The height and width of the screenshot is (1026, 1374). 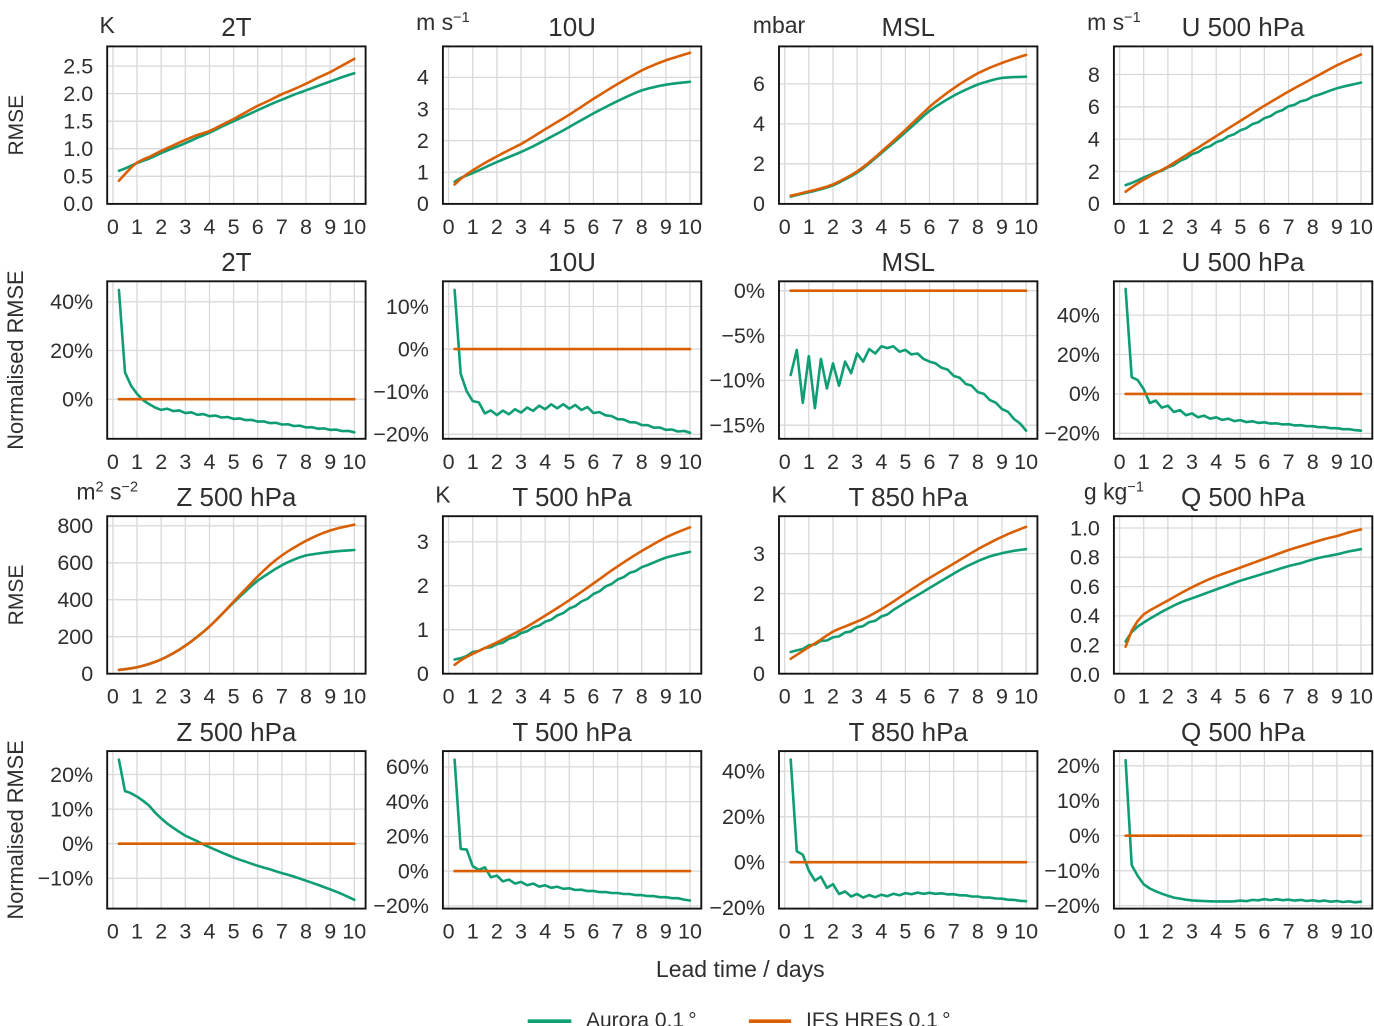 What do you see at coordinates (740, 969) in the screenshot?
I see `svg-text: Lead time / days` at bounding box center [740, 969].